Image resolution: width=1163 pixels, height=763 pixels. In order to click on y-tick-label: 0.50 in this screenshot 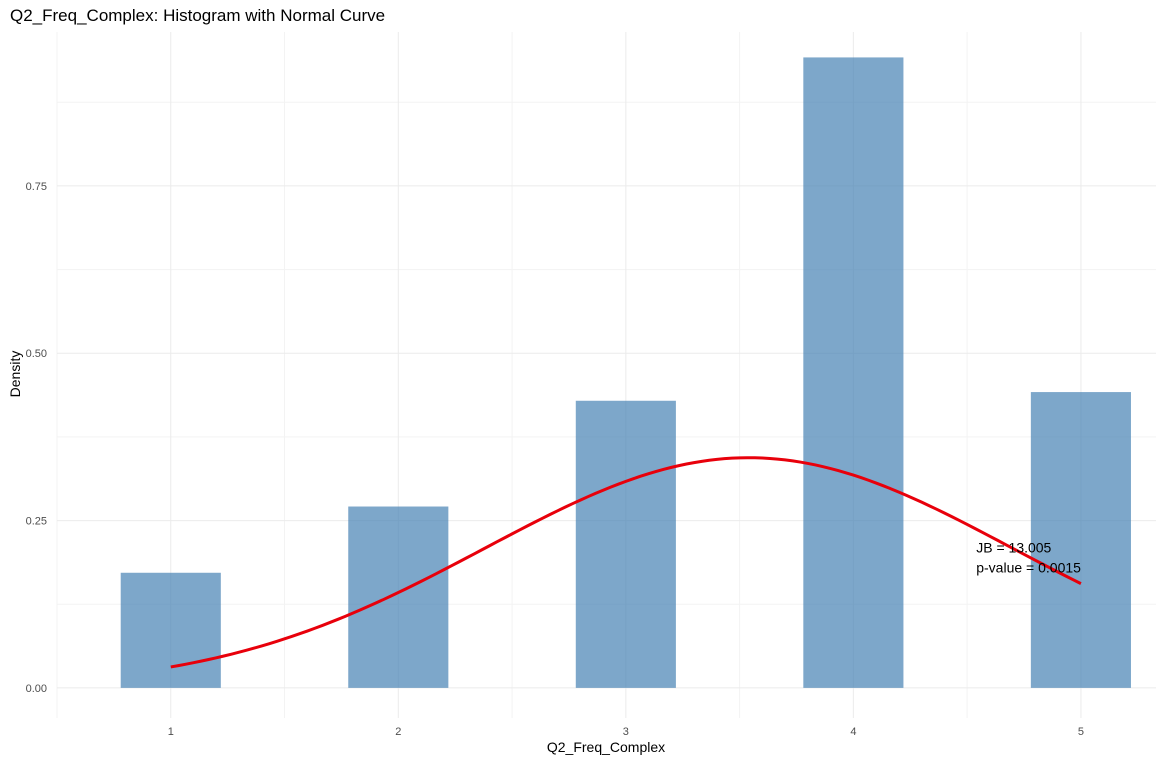, I will do `click(36, 354)`.